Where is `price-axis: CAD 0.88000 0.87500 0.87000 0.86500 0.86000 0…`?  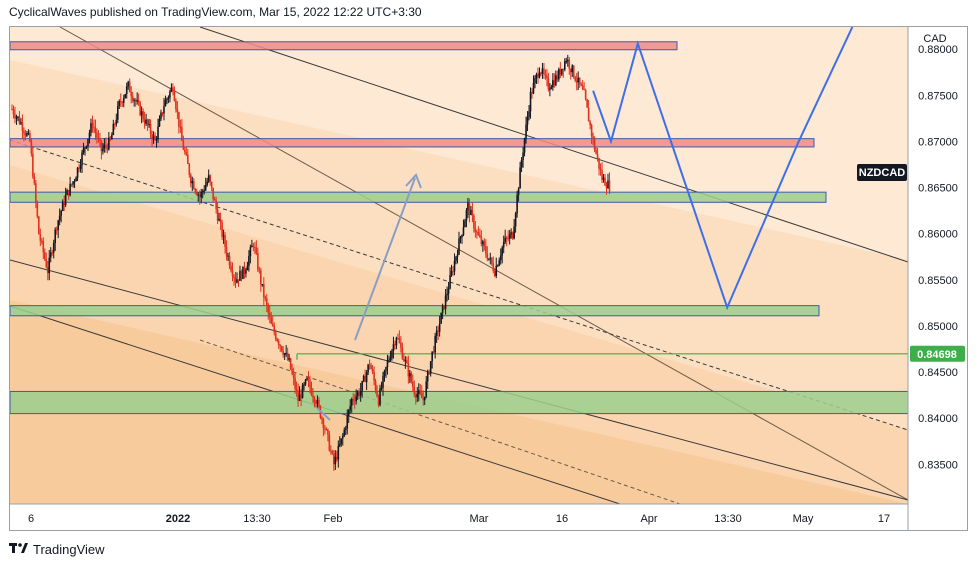 price-axis: CAD 0.88000 0.87500 0.87000 0.86500 0.86000 0… is located at coordinates (938, 252).